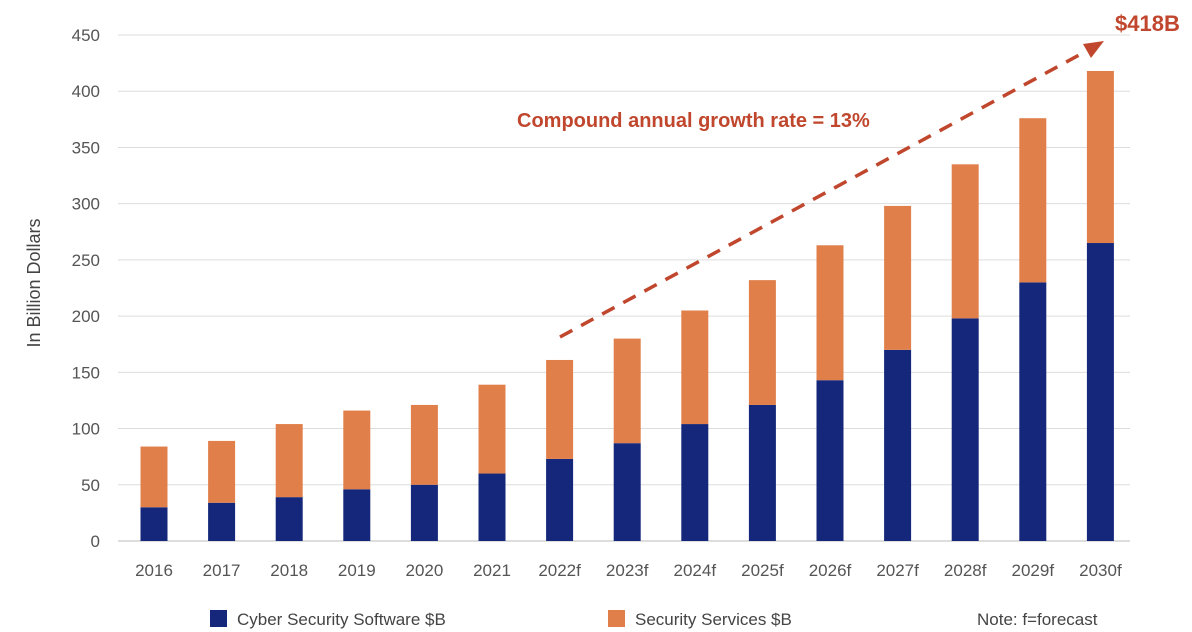 Image resolution: width=1192 pixels, height=632 pixels. What do you see at coordinates (154, 570) in the screenshot?
I see `x-tick-label: 2016` at bounding box center [154, 570].